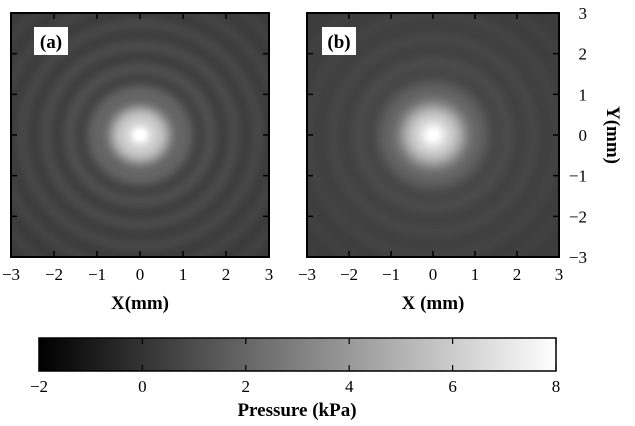 The height and width of the screenshot is (426, 635). I want to click on panel-b-xlabel: X (mm), so click(433, 303).